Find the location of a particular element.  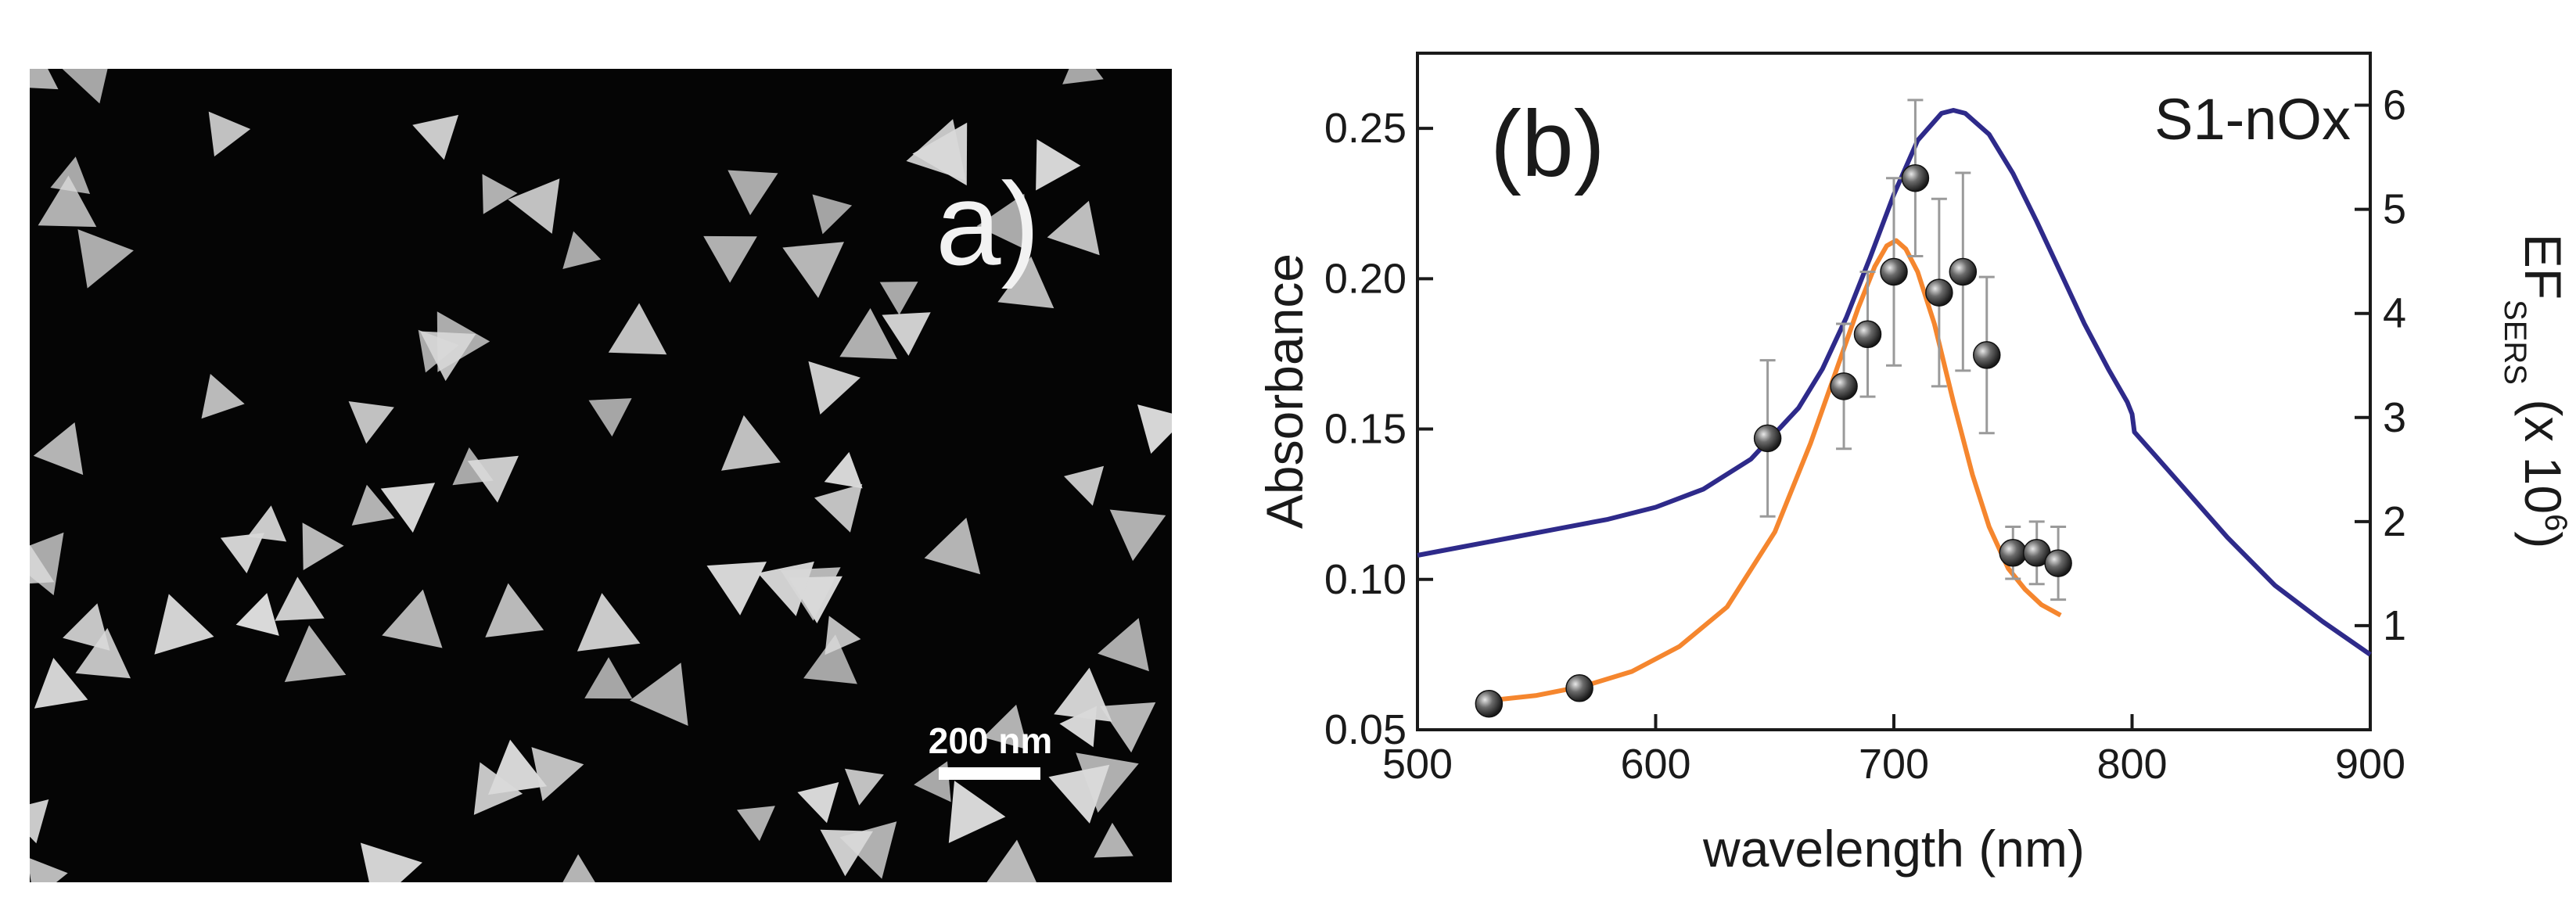

x-axis-label: wavelength (nm) is located at coordinates (1893, 849).